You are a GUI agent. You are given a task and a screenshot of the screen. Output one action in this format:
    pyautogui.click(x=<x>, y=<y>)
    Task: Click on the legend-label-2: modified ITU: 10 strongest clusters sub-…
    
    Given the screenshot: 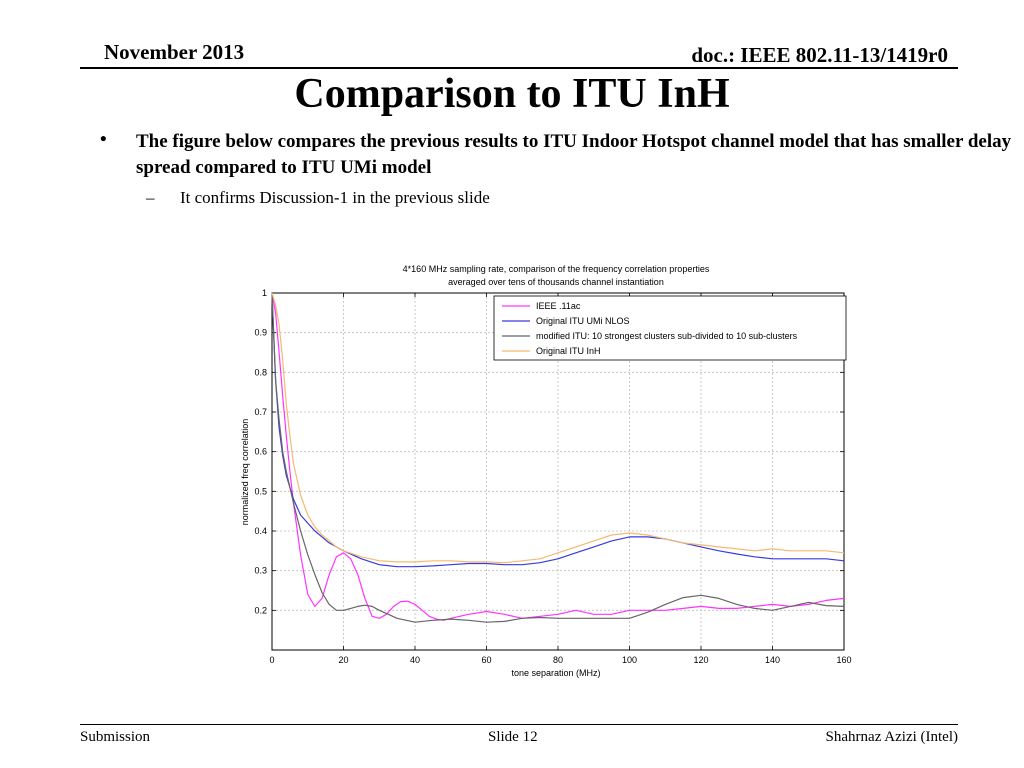 What is the action you would take?
    pyautogui.click(x=667, y=336)
    